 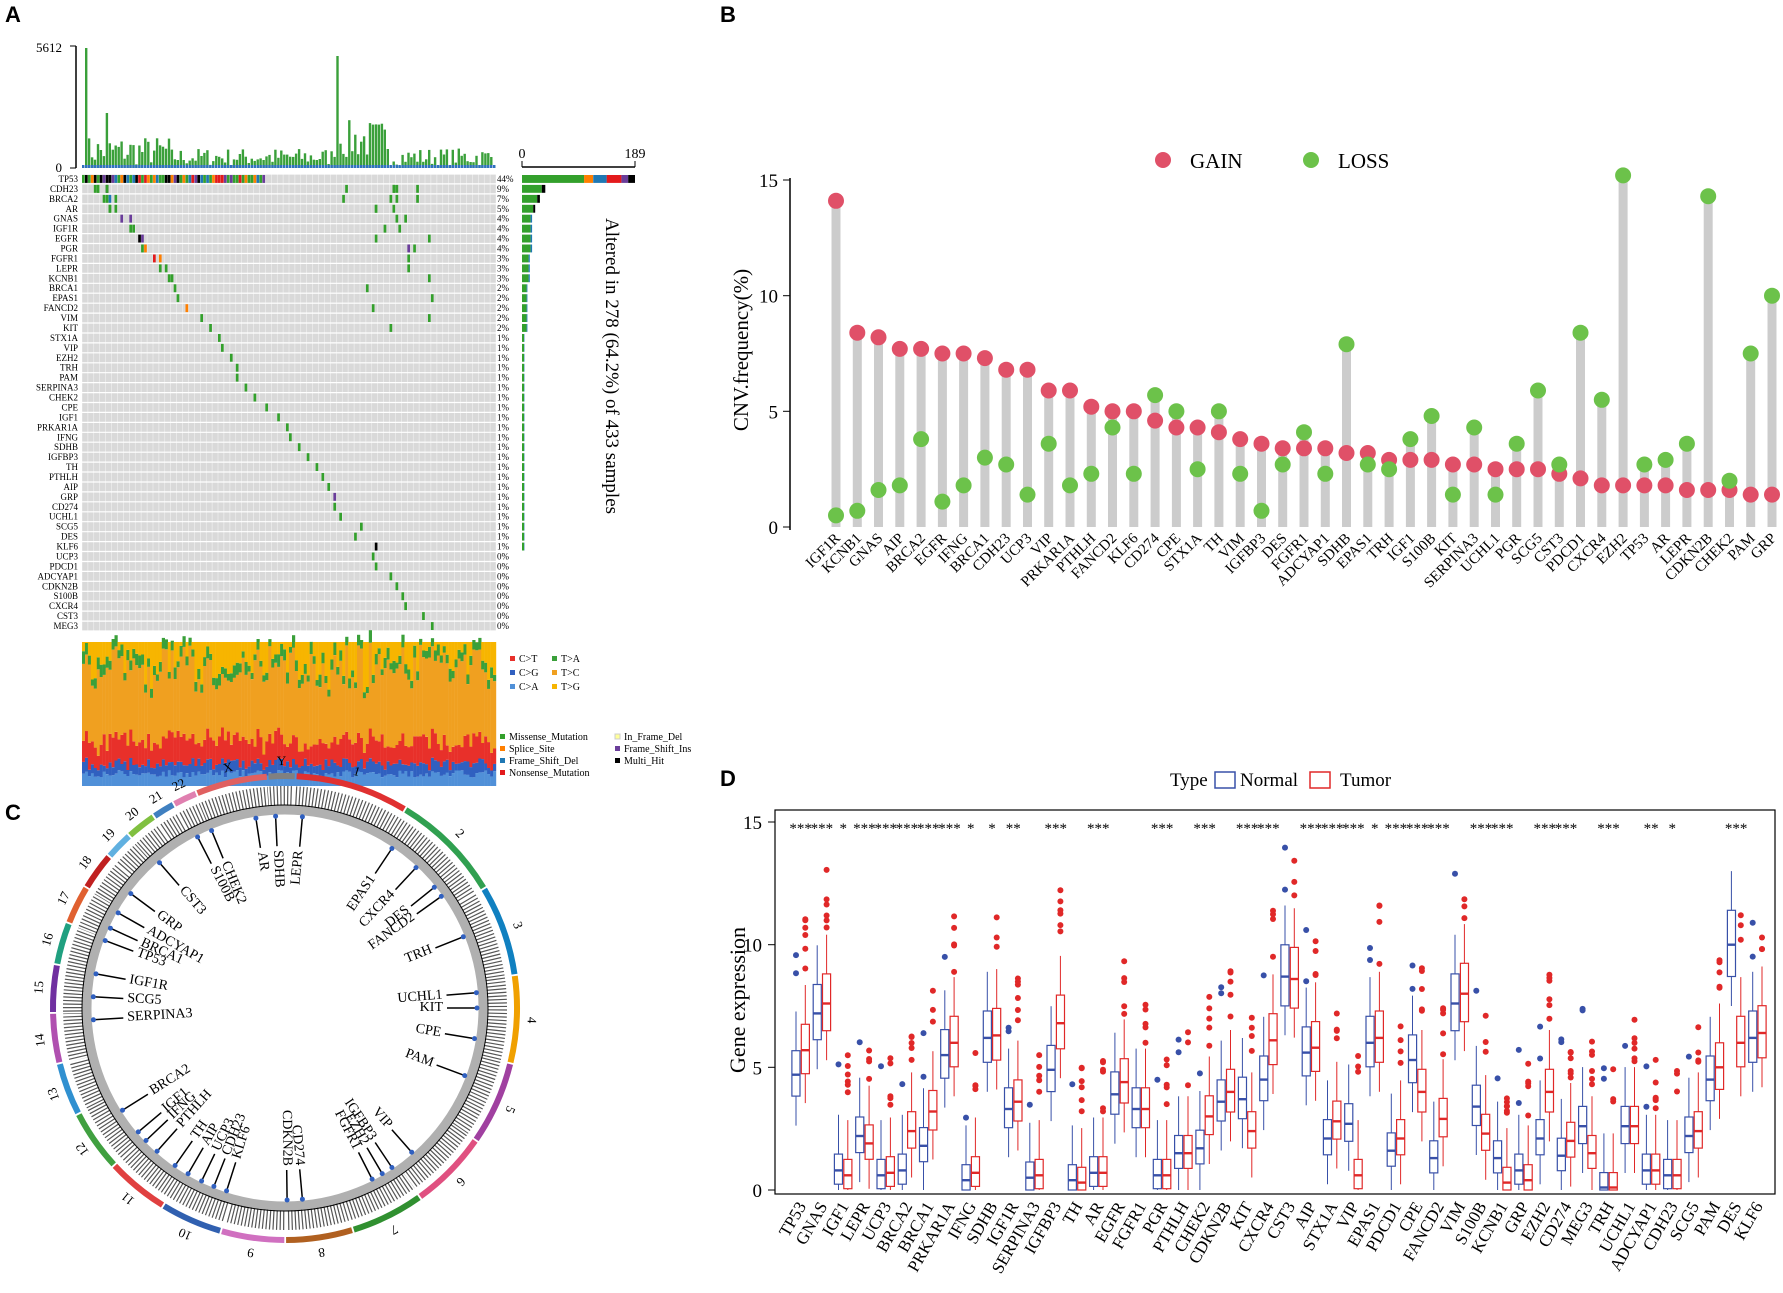 I want to click on gene-label: TRH, so click(x=69, y=368).